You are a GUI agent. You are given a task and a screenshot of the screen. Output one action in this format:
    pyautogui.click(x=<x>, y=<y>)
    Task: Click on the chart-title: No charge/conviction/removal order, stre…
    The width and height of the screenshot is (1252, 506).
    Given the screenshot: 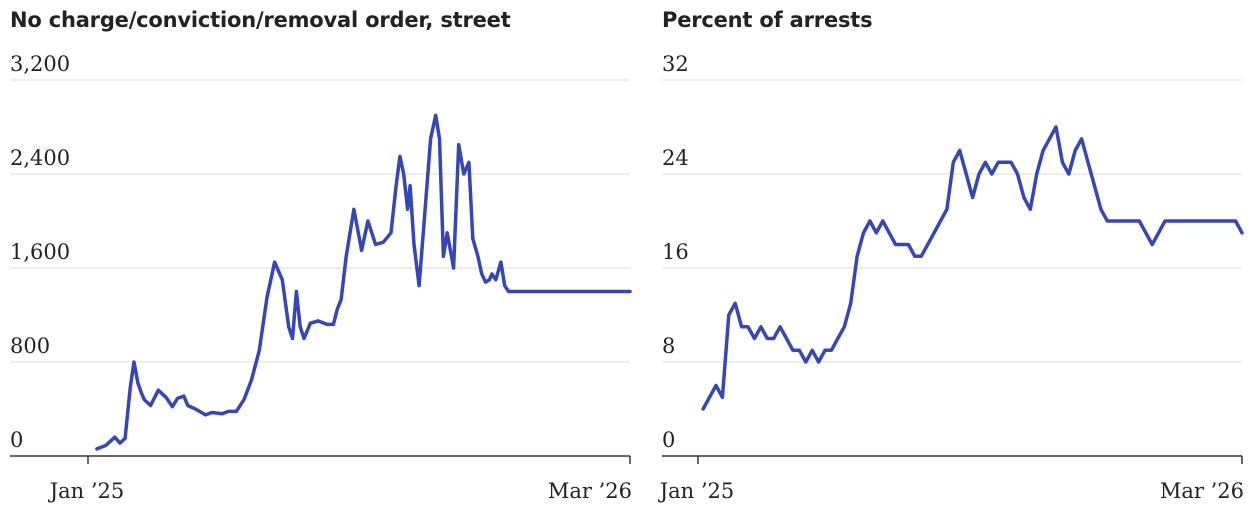 What is the action you would take?
    pyautogui.click(x=260, y=20)
    